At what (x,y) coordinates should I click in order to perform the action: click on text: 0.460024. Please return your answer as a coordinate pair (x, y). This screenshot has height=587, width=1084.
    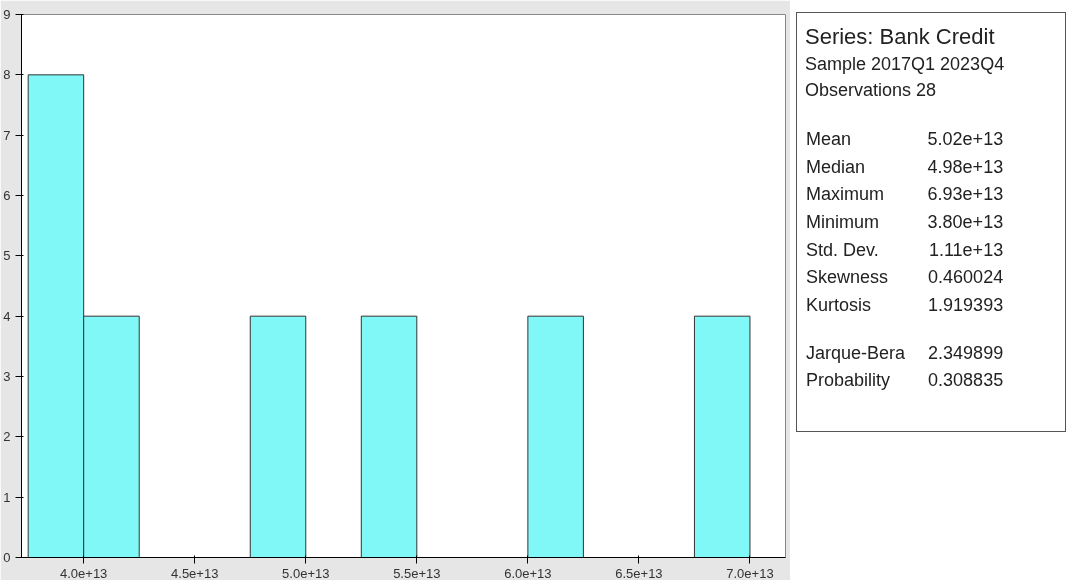
    Looking at the image, I should click on (966, 278).